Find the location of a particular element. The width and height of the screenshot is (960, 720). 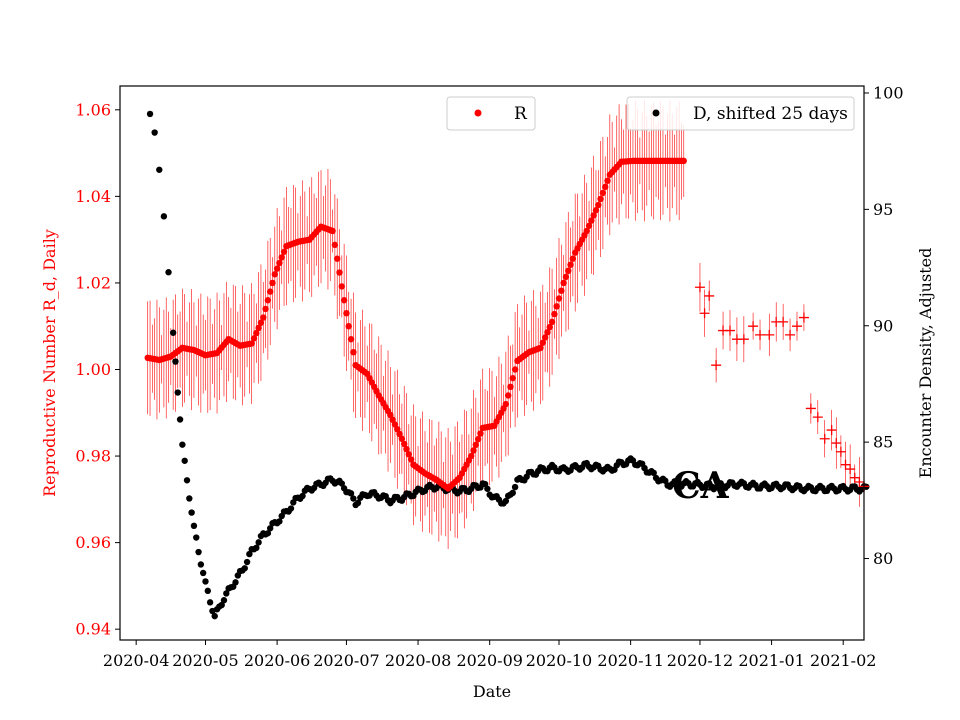

right-y-tick-label: 85 is located at coordinates (883, 442).